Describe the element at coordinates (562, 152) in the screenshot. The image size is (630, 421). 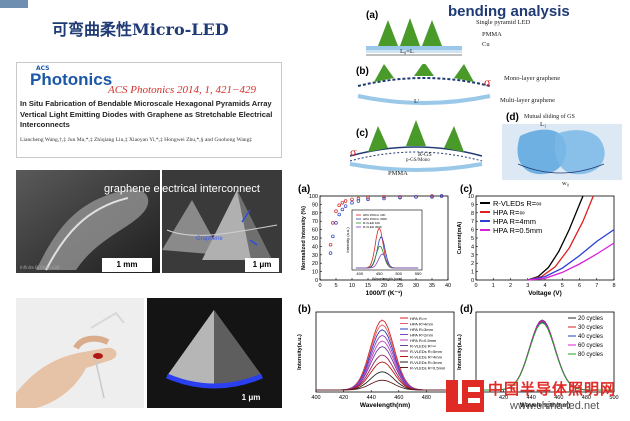
I see `diagram-sliding-gs` at that location.